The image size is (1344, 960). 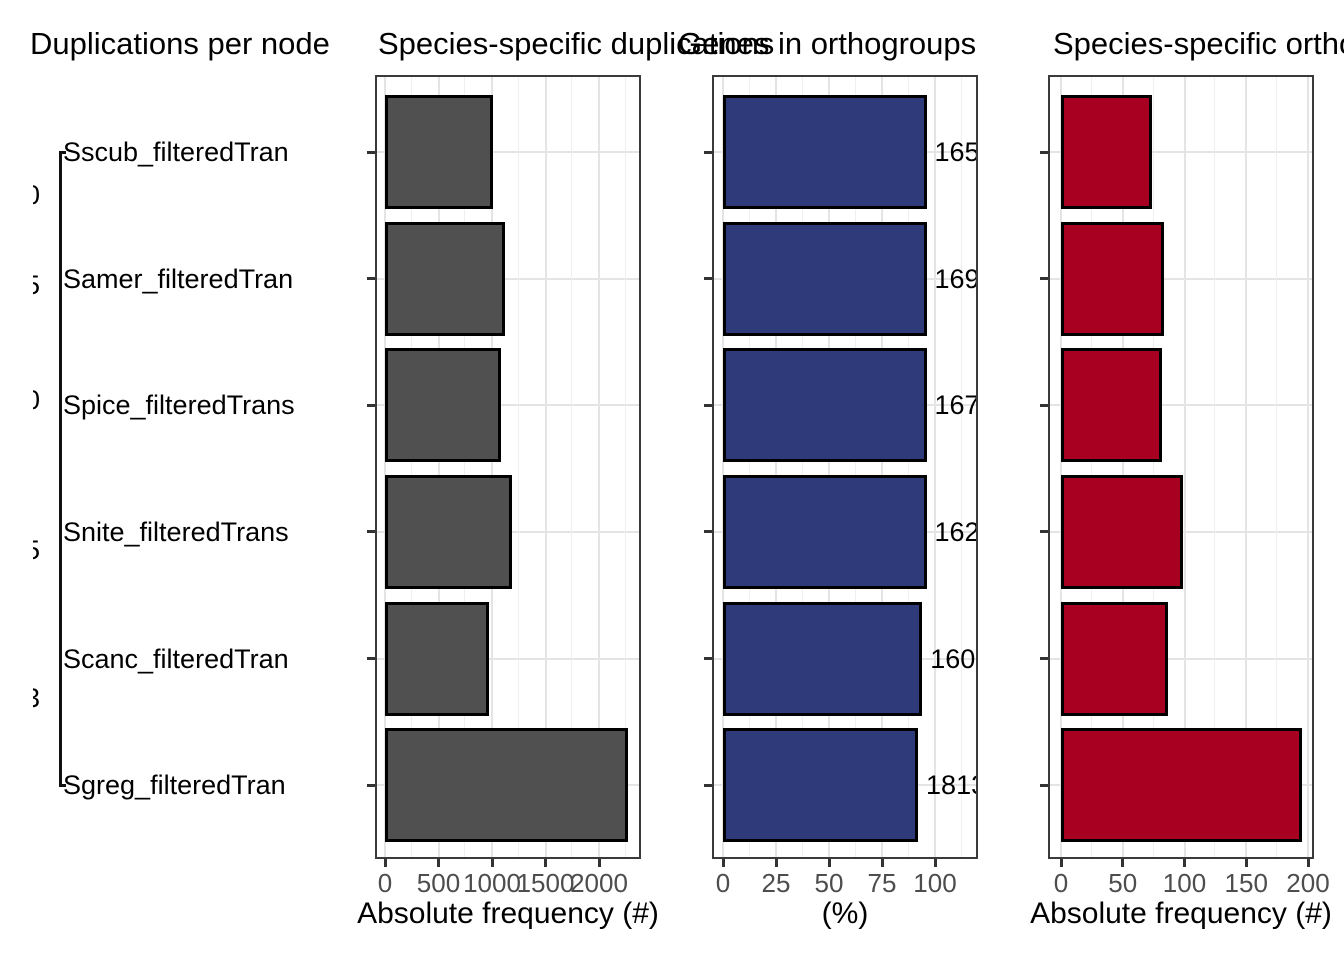 I want to click on bar-value-label: 169, so click(x=956, y=278).